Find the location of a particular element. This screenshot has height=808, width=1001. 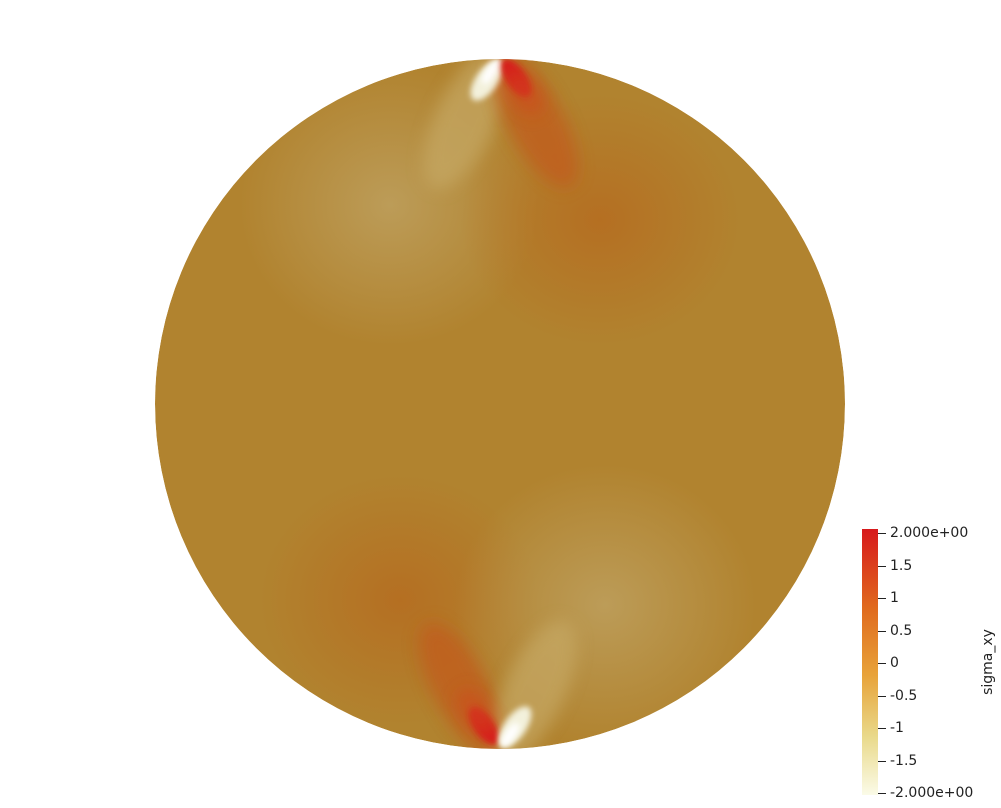

colorbar-tick-label: 2.000e+00 is located at coordinates (929, 533).